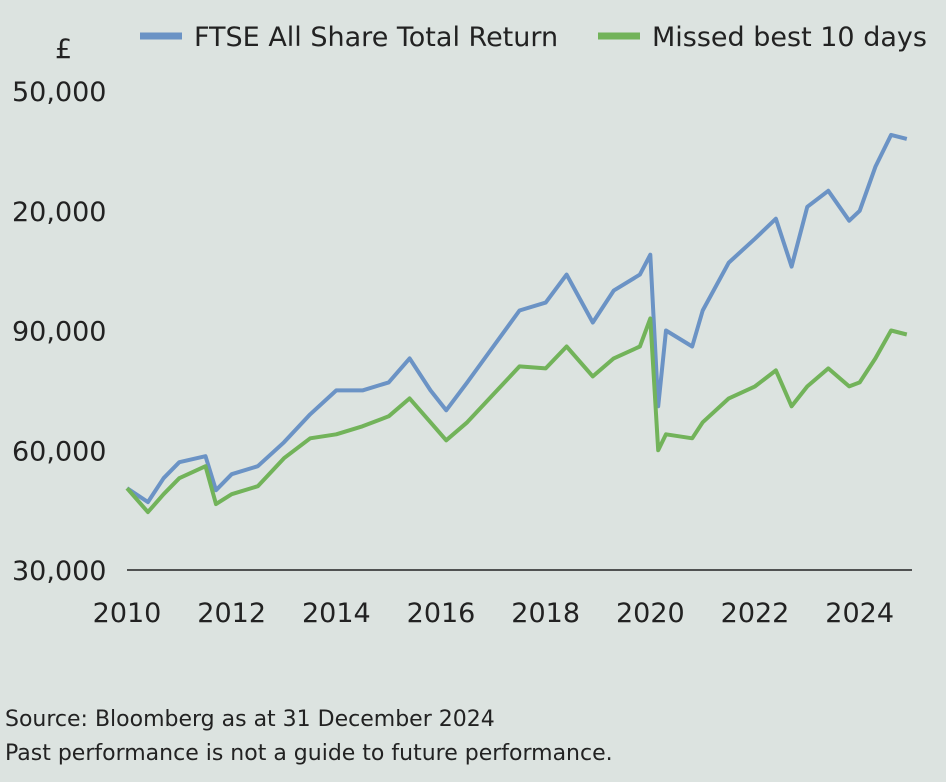  Describe the element at coordinates (59, 92) in the screenshot. I see `y-tick-label: 50,000` at that location.